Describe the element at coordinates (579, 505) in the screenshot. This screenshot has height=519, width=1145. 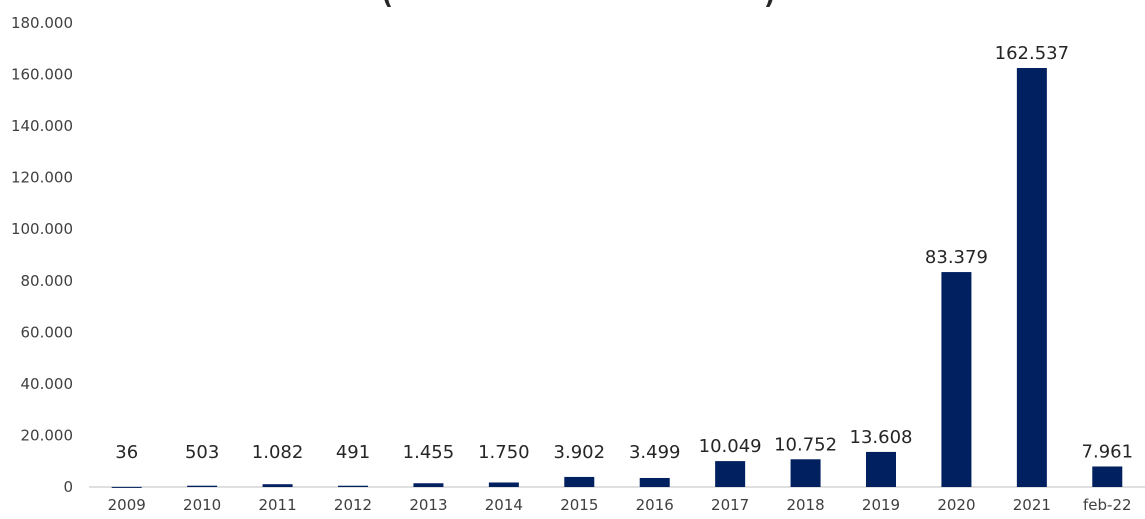
I see `x-tick-label: 2015` at that location.